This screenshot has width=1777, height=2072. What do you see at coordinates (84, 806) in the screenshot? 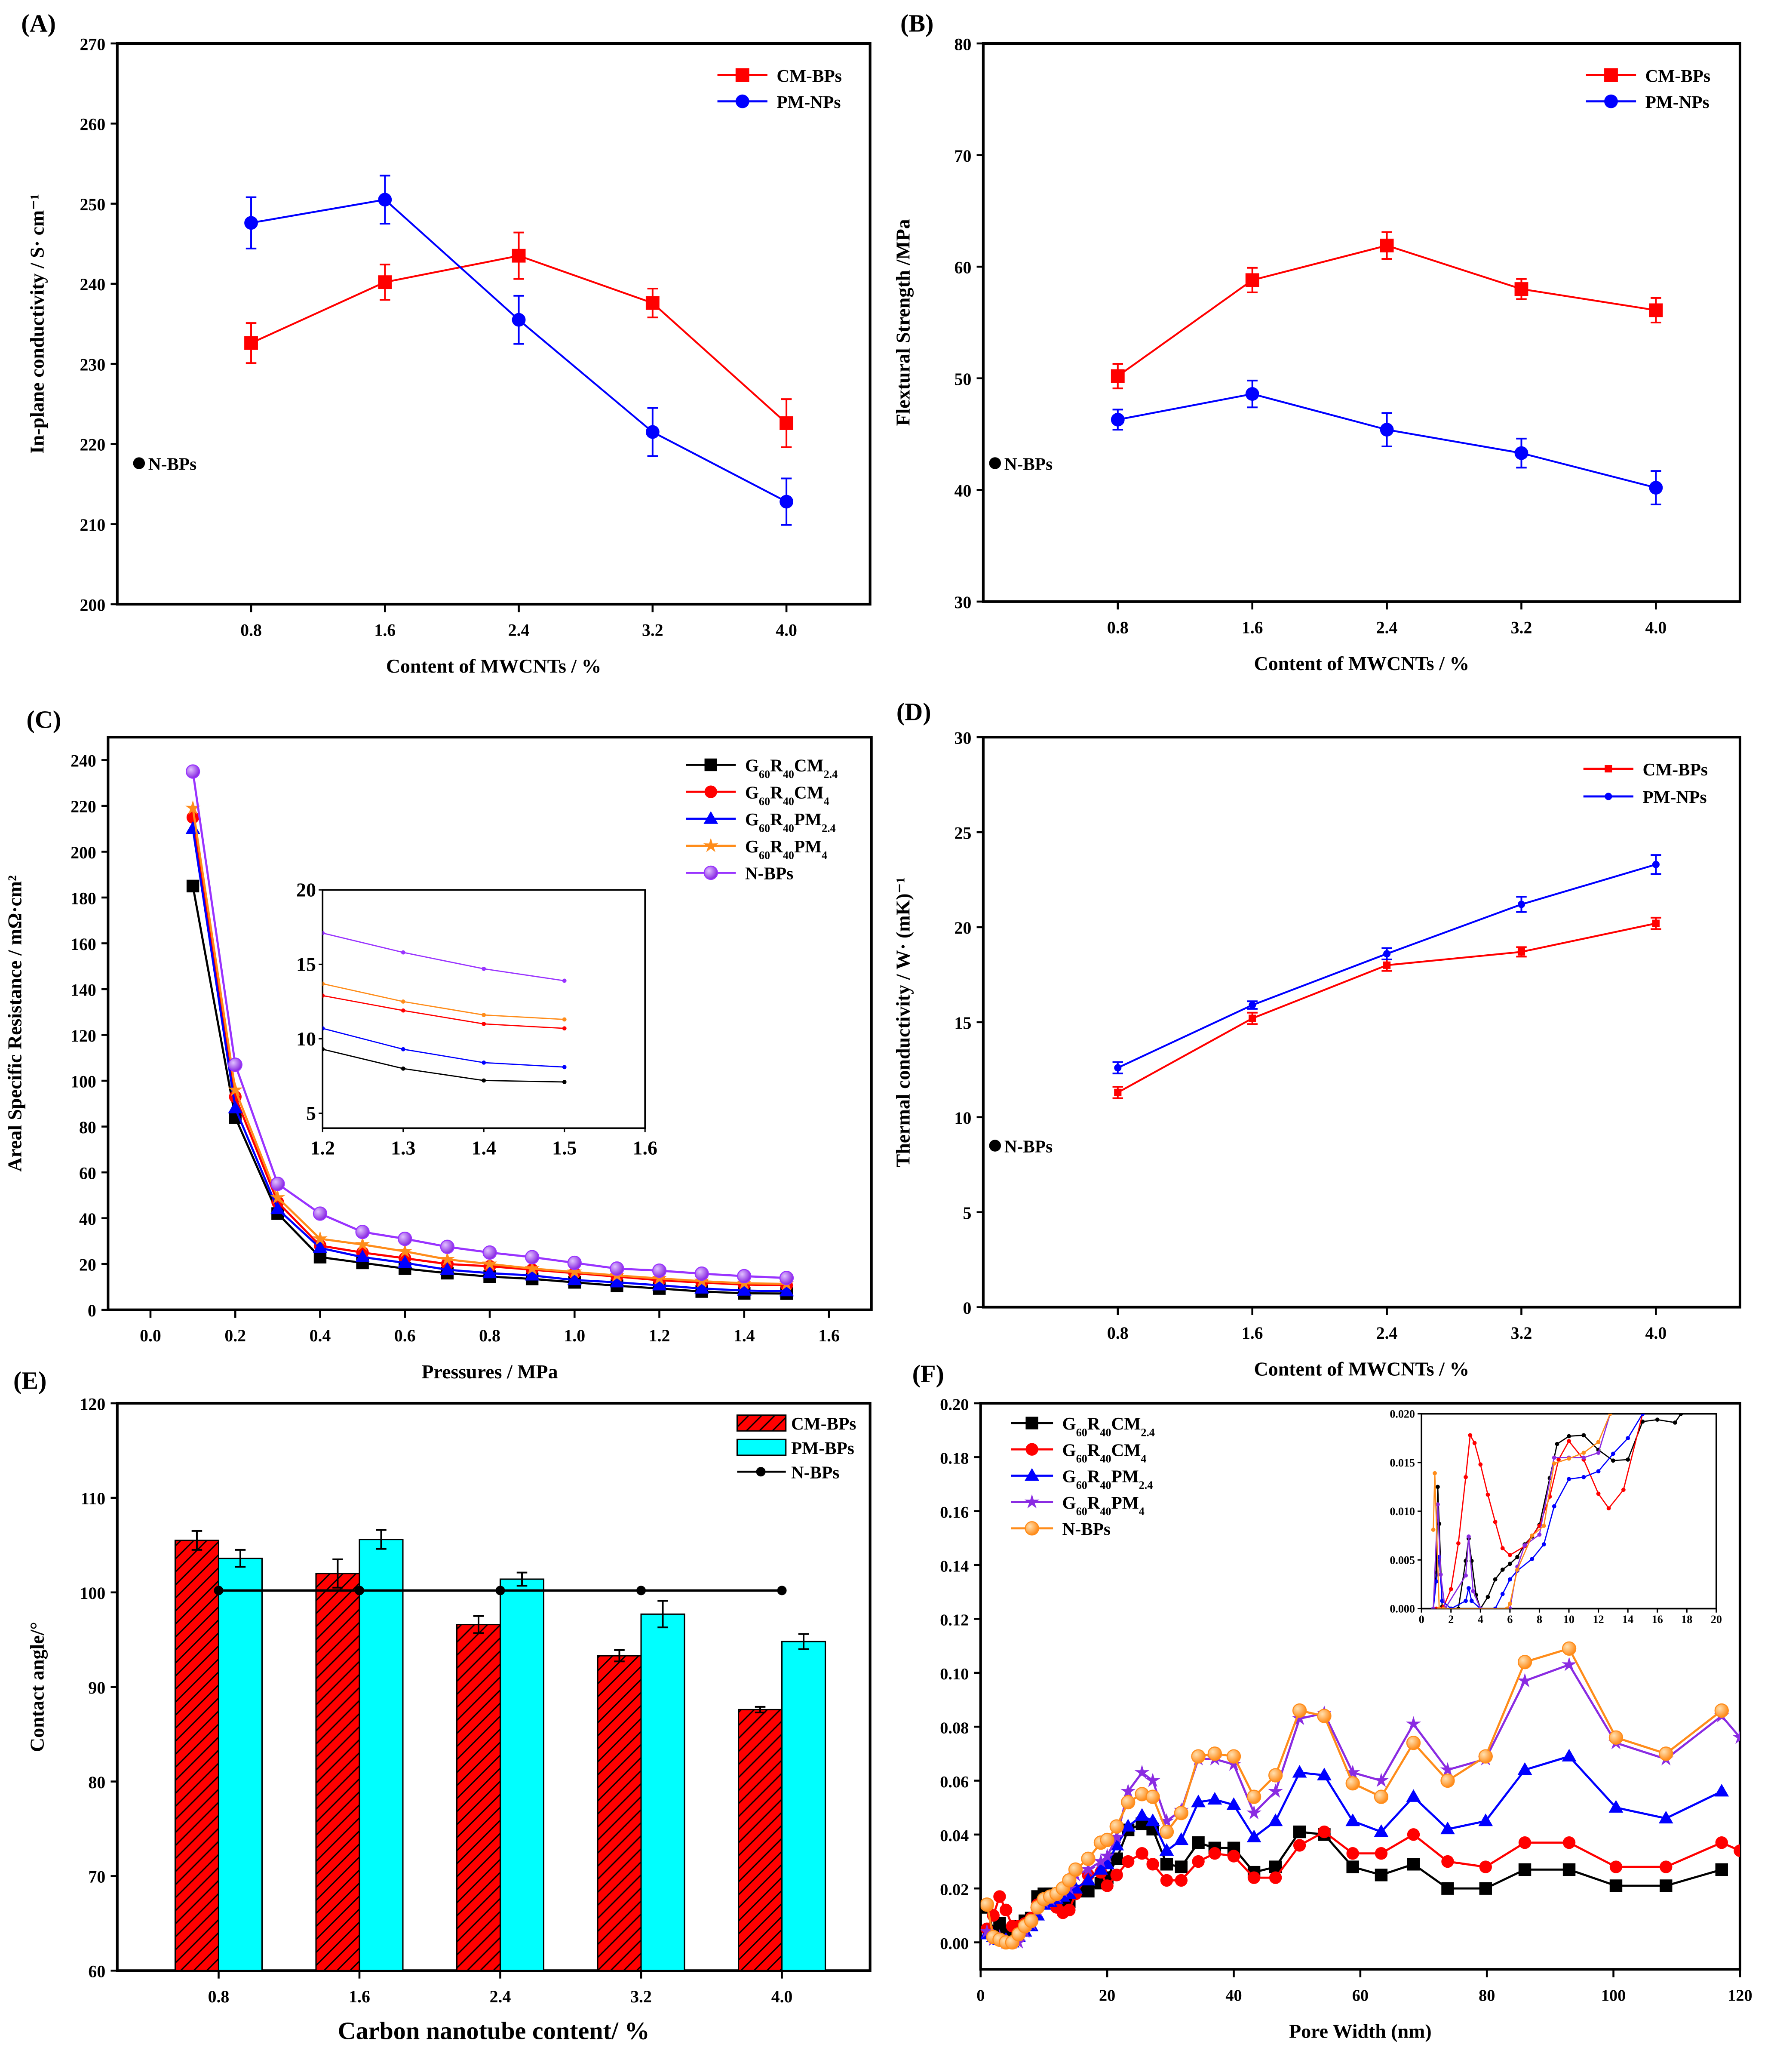
I see `y-tick-label: 220` at bounding box center [84, 806].